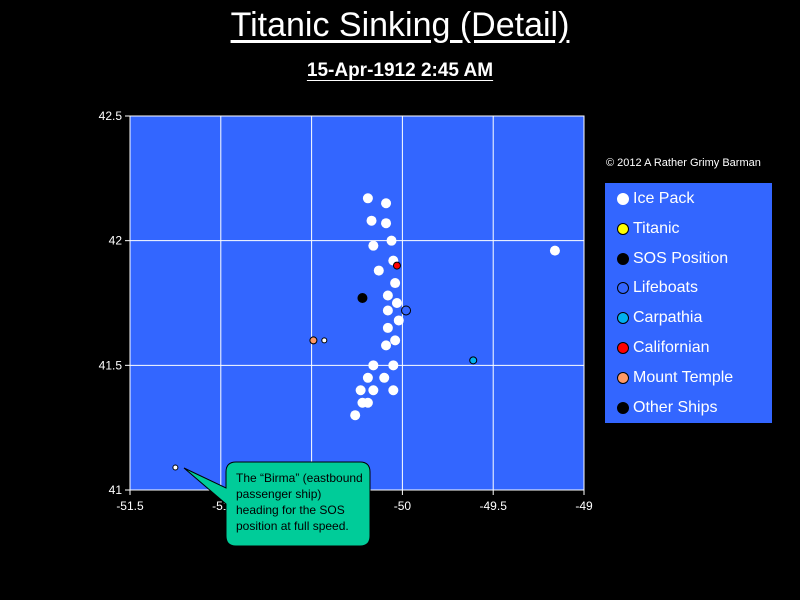 This screenshot has width=800, height=600. What do you see at coordinates (683, 163) in the screenshot?
I see `copyright-text: © 2012 A Rather Grimy Barman` at bounding box center [683, 163].